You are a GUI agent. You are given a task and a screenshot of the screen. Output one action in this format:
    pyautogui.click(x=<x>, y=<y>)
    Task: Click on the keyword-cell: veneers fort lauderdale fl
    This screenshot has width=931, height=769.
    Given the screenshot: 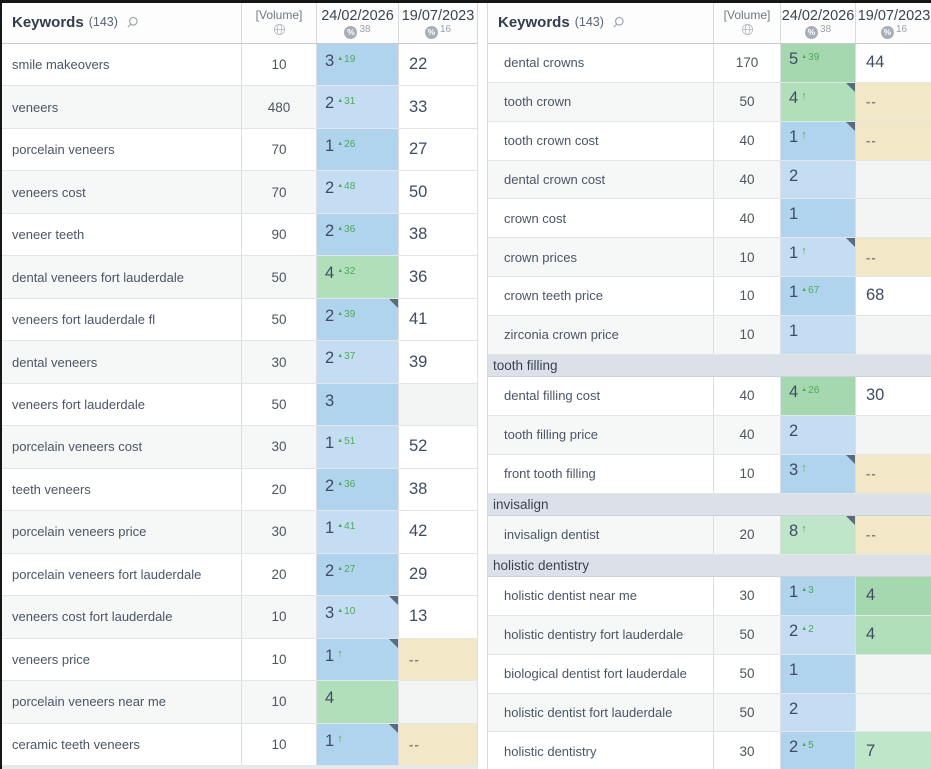 What is the action you would take?
    pyautogui.click(x=122, y=319)
    